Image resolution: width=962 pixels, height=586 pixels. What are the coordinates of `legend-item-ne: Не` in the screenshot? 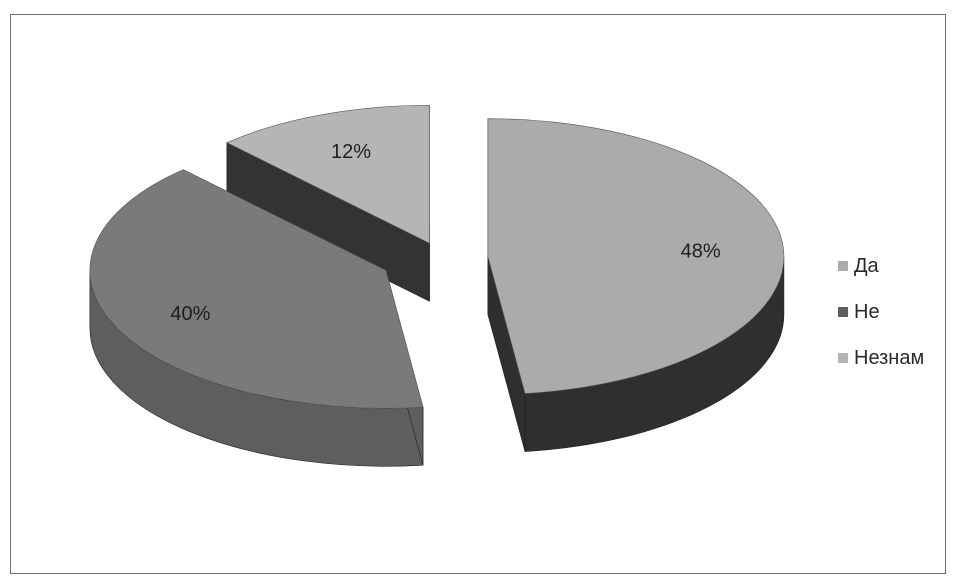 It's located at (881, 312).